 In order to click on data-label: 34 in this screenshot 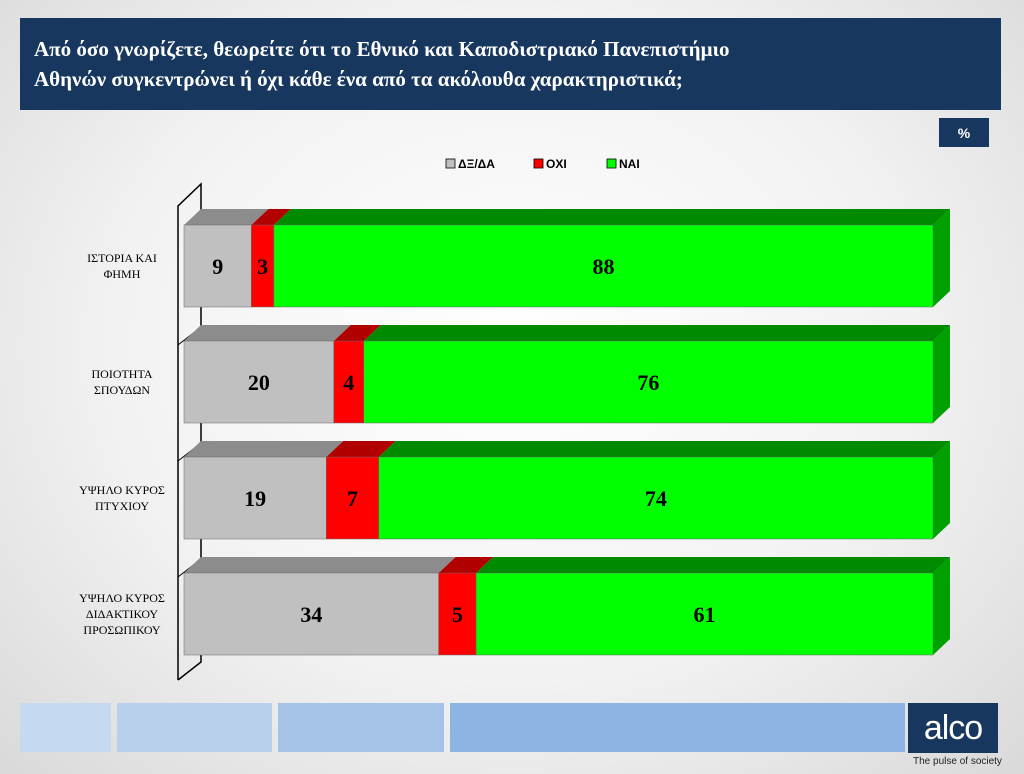, I will do `click(311, 614)`.